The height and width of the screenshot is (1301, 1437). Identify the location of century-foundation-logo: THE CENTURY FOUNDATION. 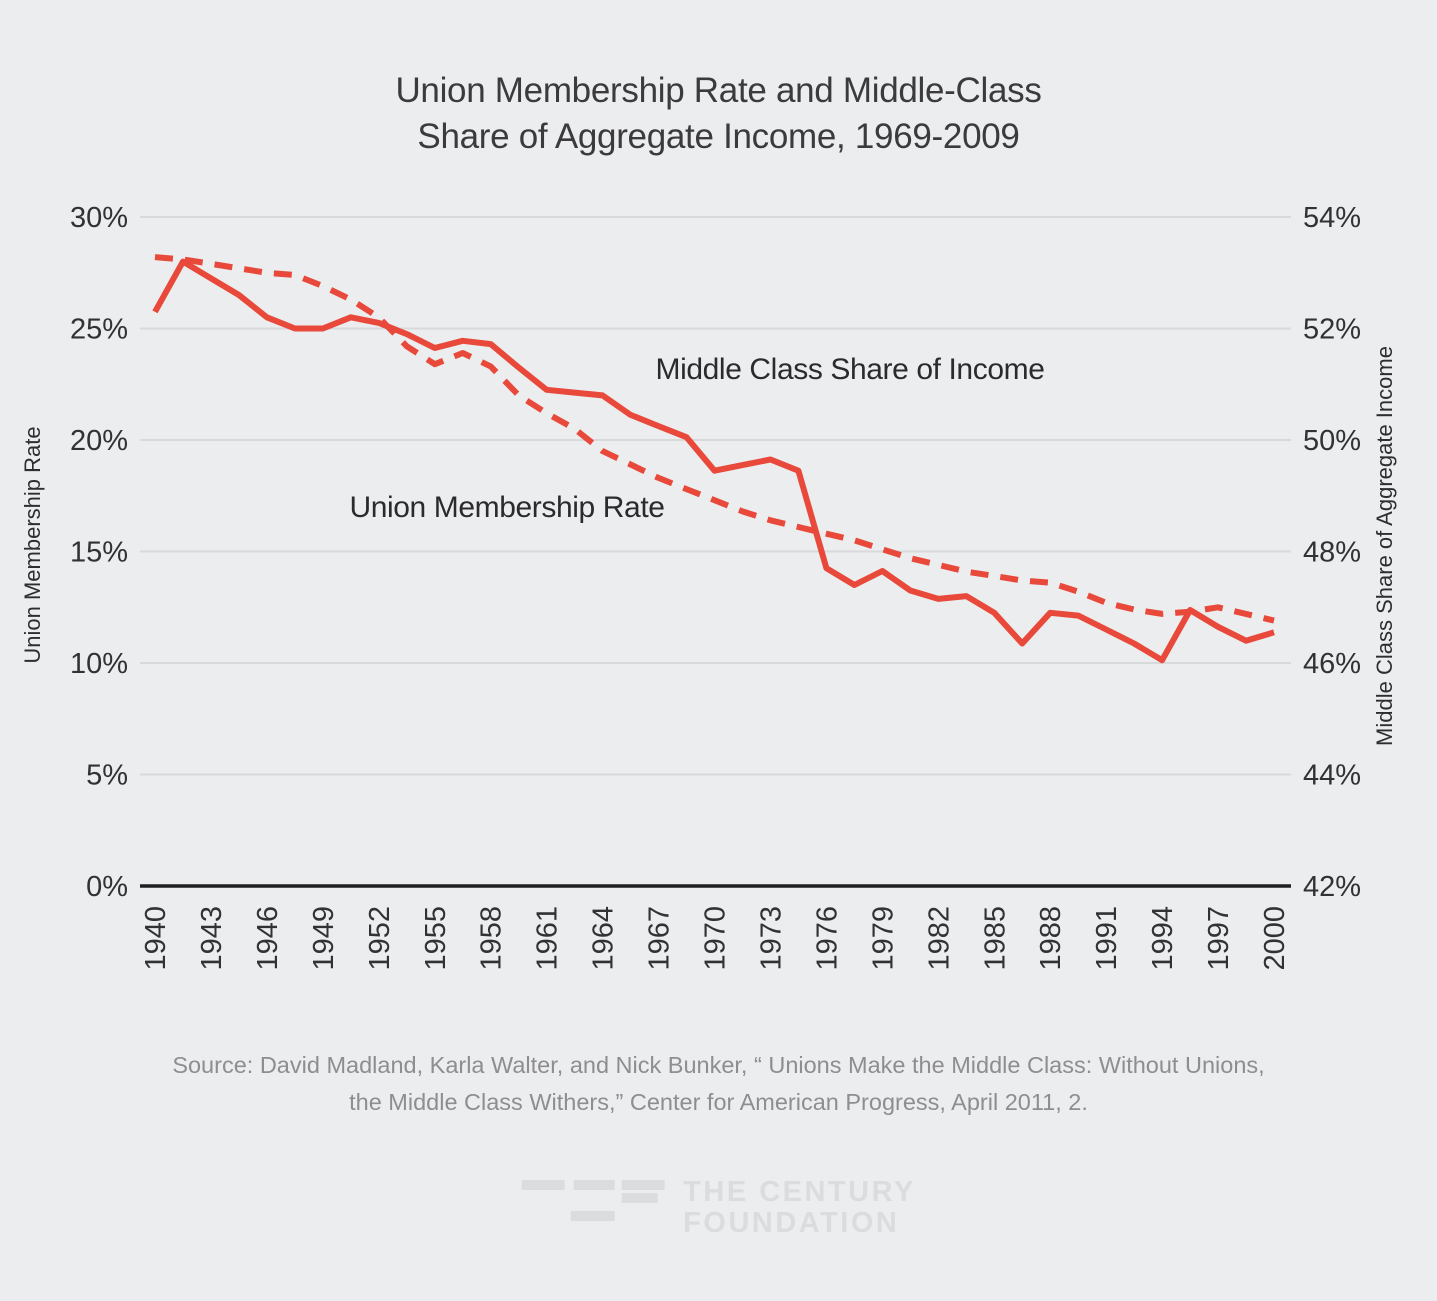
(718, 1208).